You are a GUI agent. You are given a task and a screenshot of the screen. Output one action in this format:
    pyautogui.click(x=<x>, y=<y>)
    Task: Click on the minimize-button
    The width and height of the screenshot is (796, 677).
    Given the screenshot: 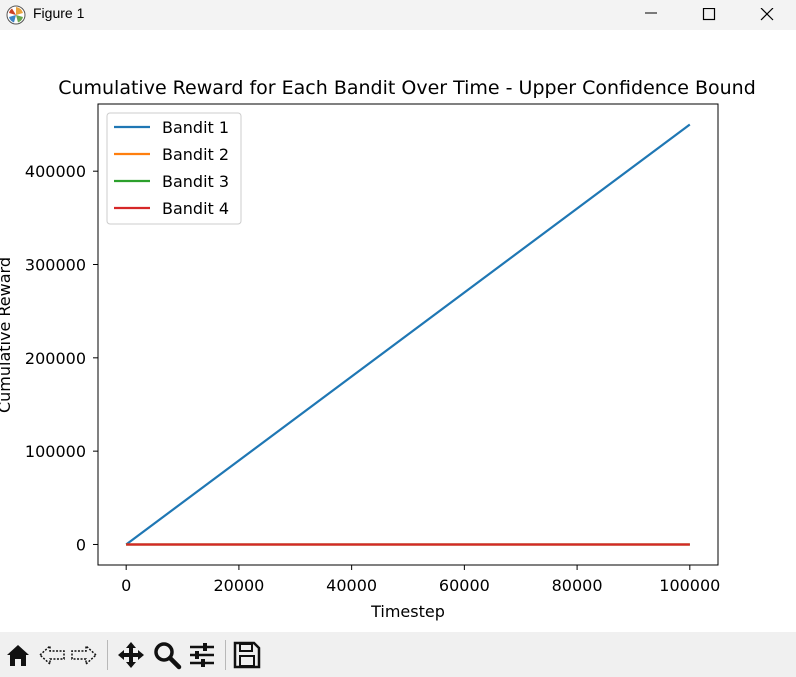 What is the action you would take?
    pyautogui.click(x=651, y=15)
    